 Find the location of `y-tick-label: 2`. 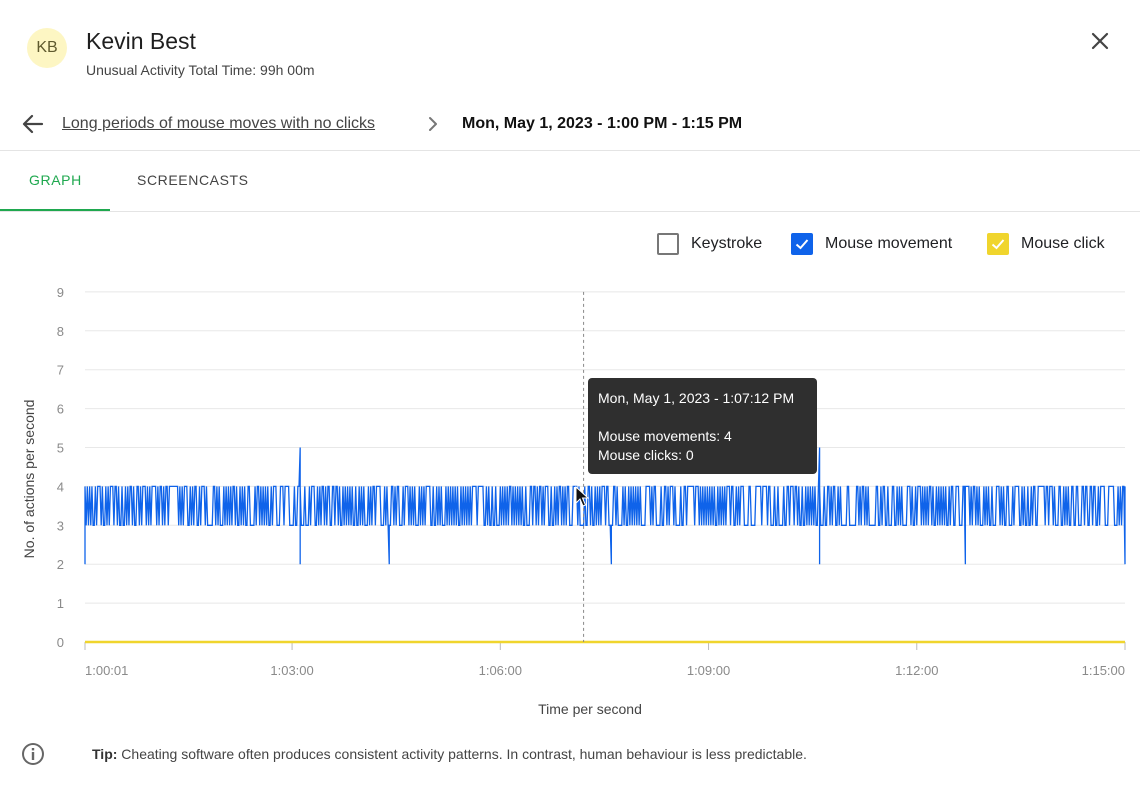

y-tick-label: 2 is located at coordinates (60, 564).